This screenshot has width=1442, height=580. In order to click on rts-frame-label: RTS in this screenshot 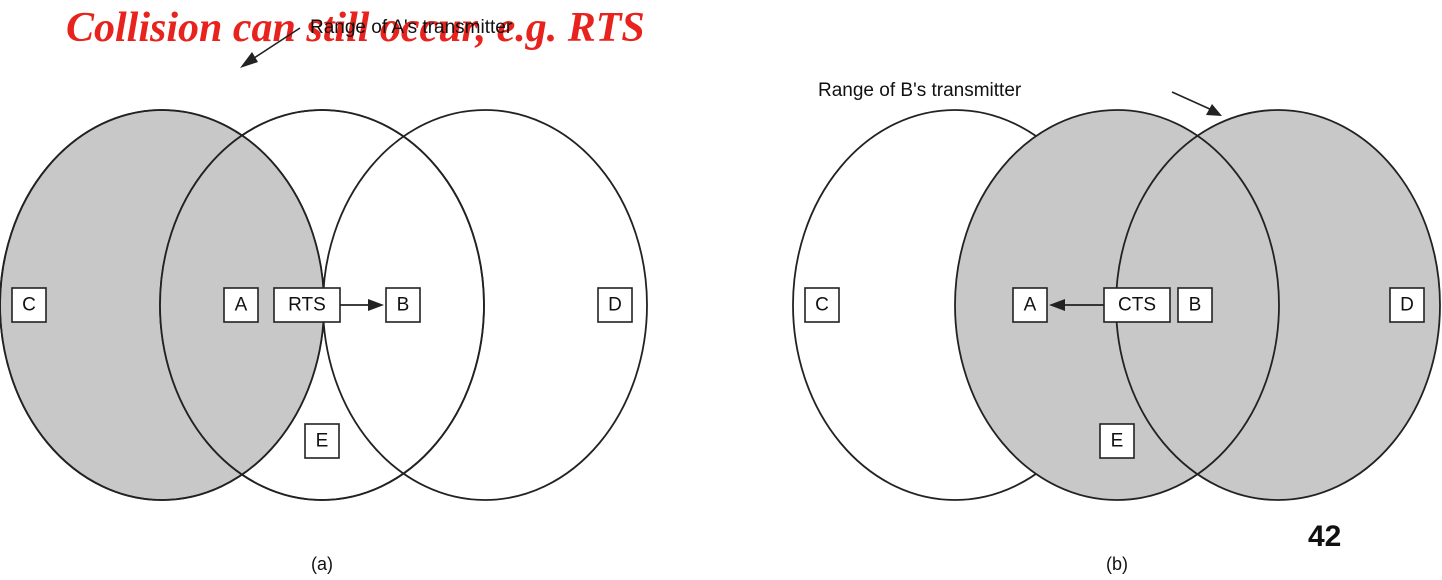, I will do `click(307, 305)`.